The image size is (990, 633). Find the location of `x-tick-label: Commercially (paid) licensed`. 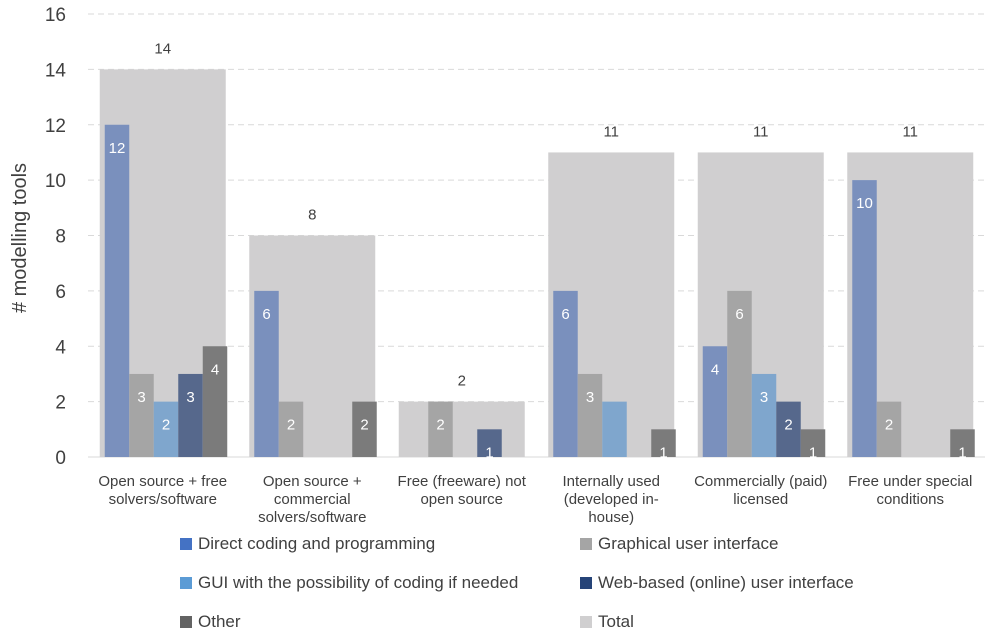

x-tick-label: Commercially (paid) licensed is located at coordinates (760, 490).